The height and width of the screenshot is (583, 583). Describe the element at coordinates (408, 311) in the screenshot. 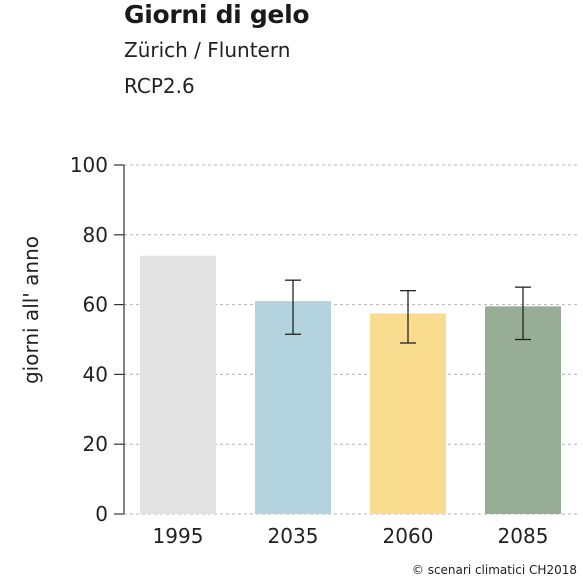

I see `error-bars` at that location.